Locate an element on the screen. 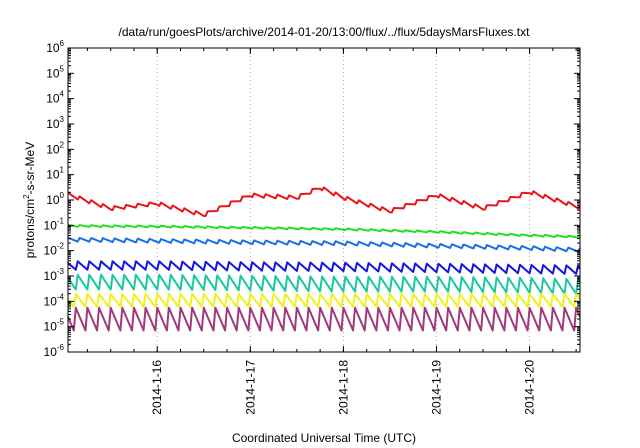  y-tick-label: 10³ is located at coordinates (55, 123).